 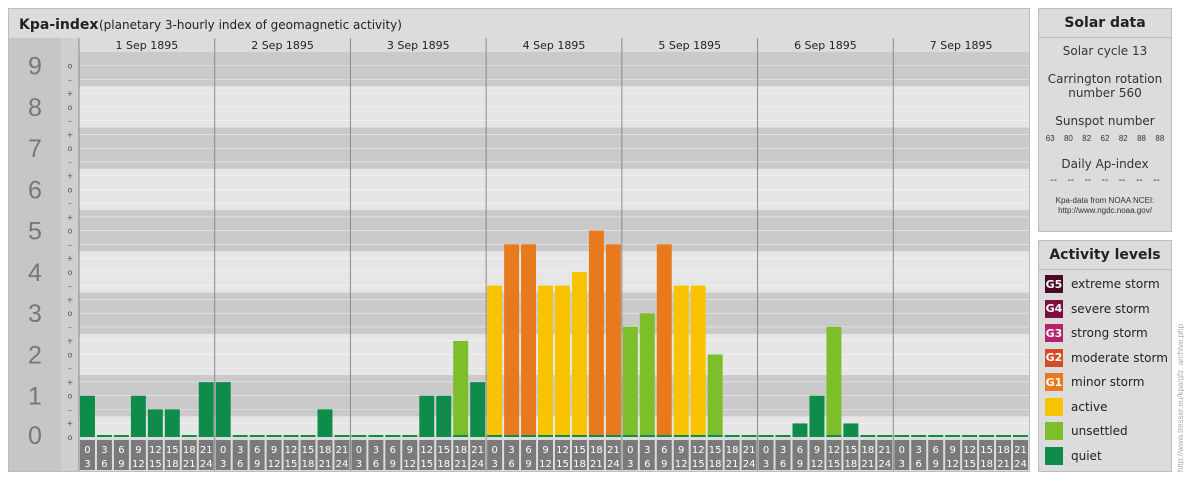 I want to click on g3-badge: G3, so click(x=1054, y=333).